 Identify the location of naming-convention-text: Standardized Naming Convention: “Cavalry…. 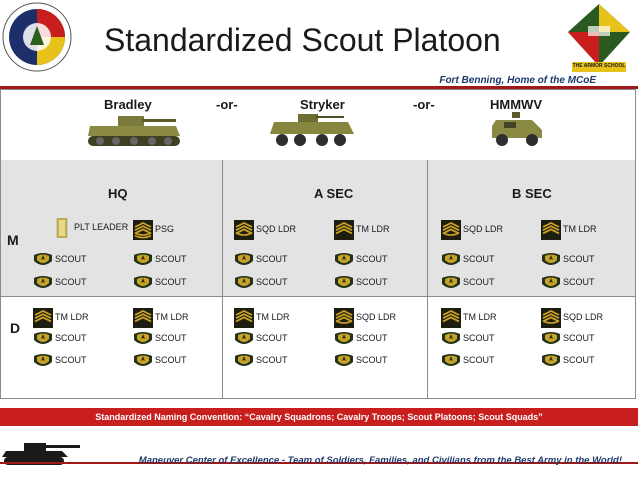
(319, 417).